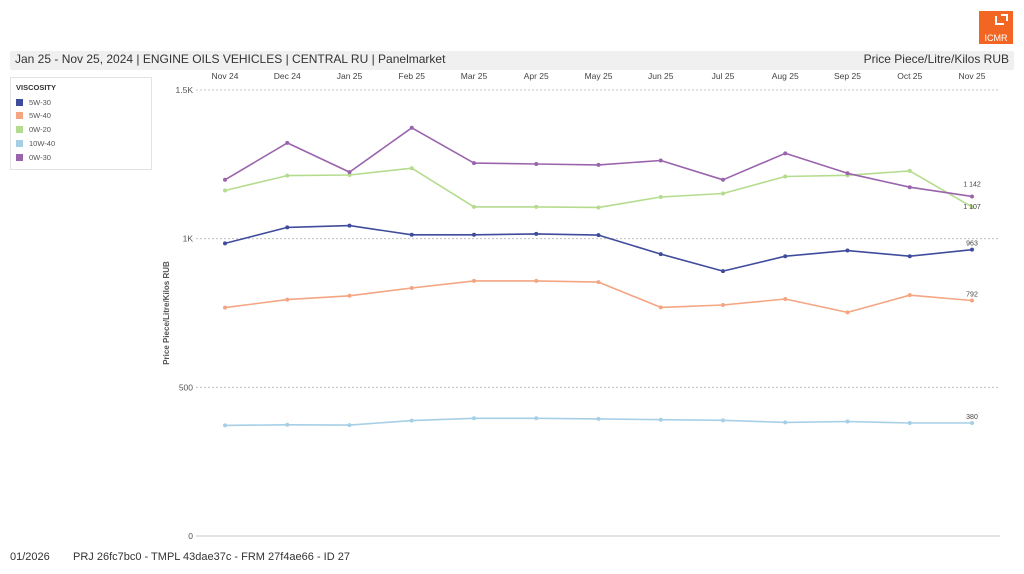 This screenshot has width=1024, height=574. Describe the element at coordinates (350, 76) in the screenshot. I see `x-tick-label: Jan 25` at that location.